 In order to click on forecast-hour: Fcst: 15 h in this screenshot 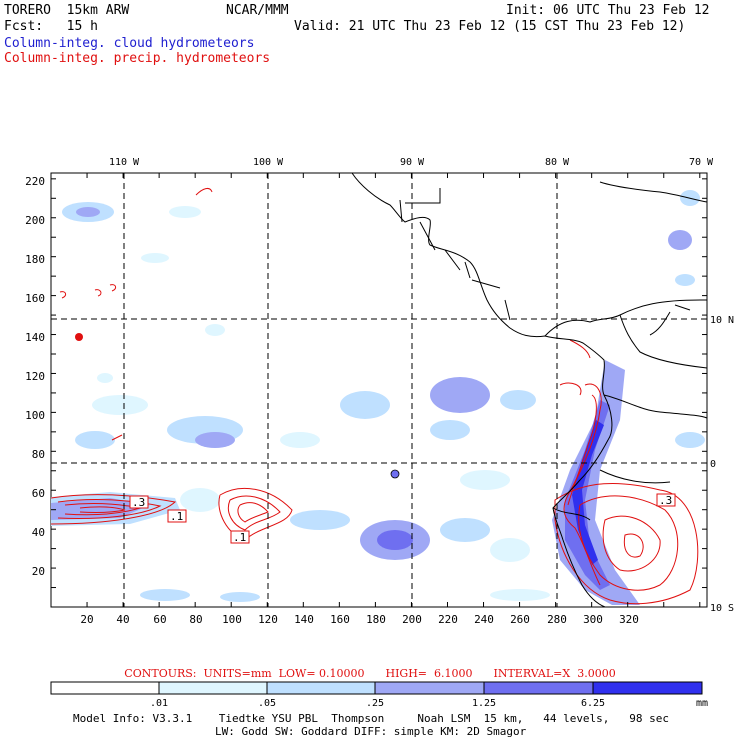, I will do `click(51, 26)`.